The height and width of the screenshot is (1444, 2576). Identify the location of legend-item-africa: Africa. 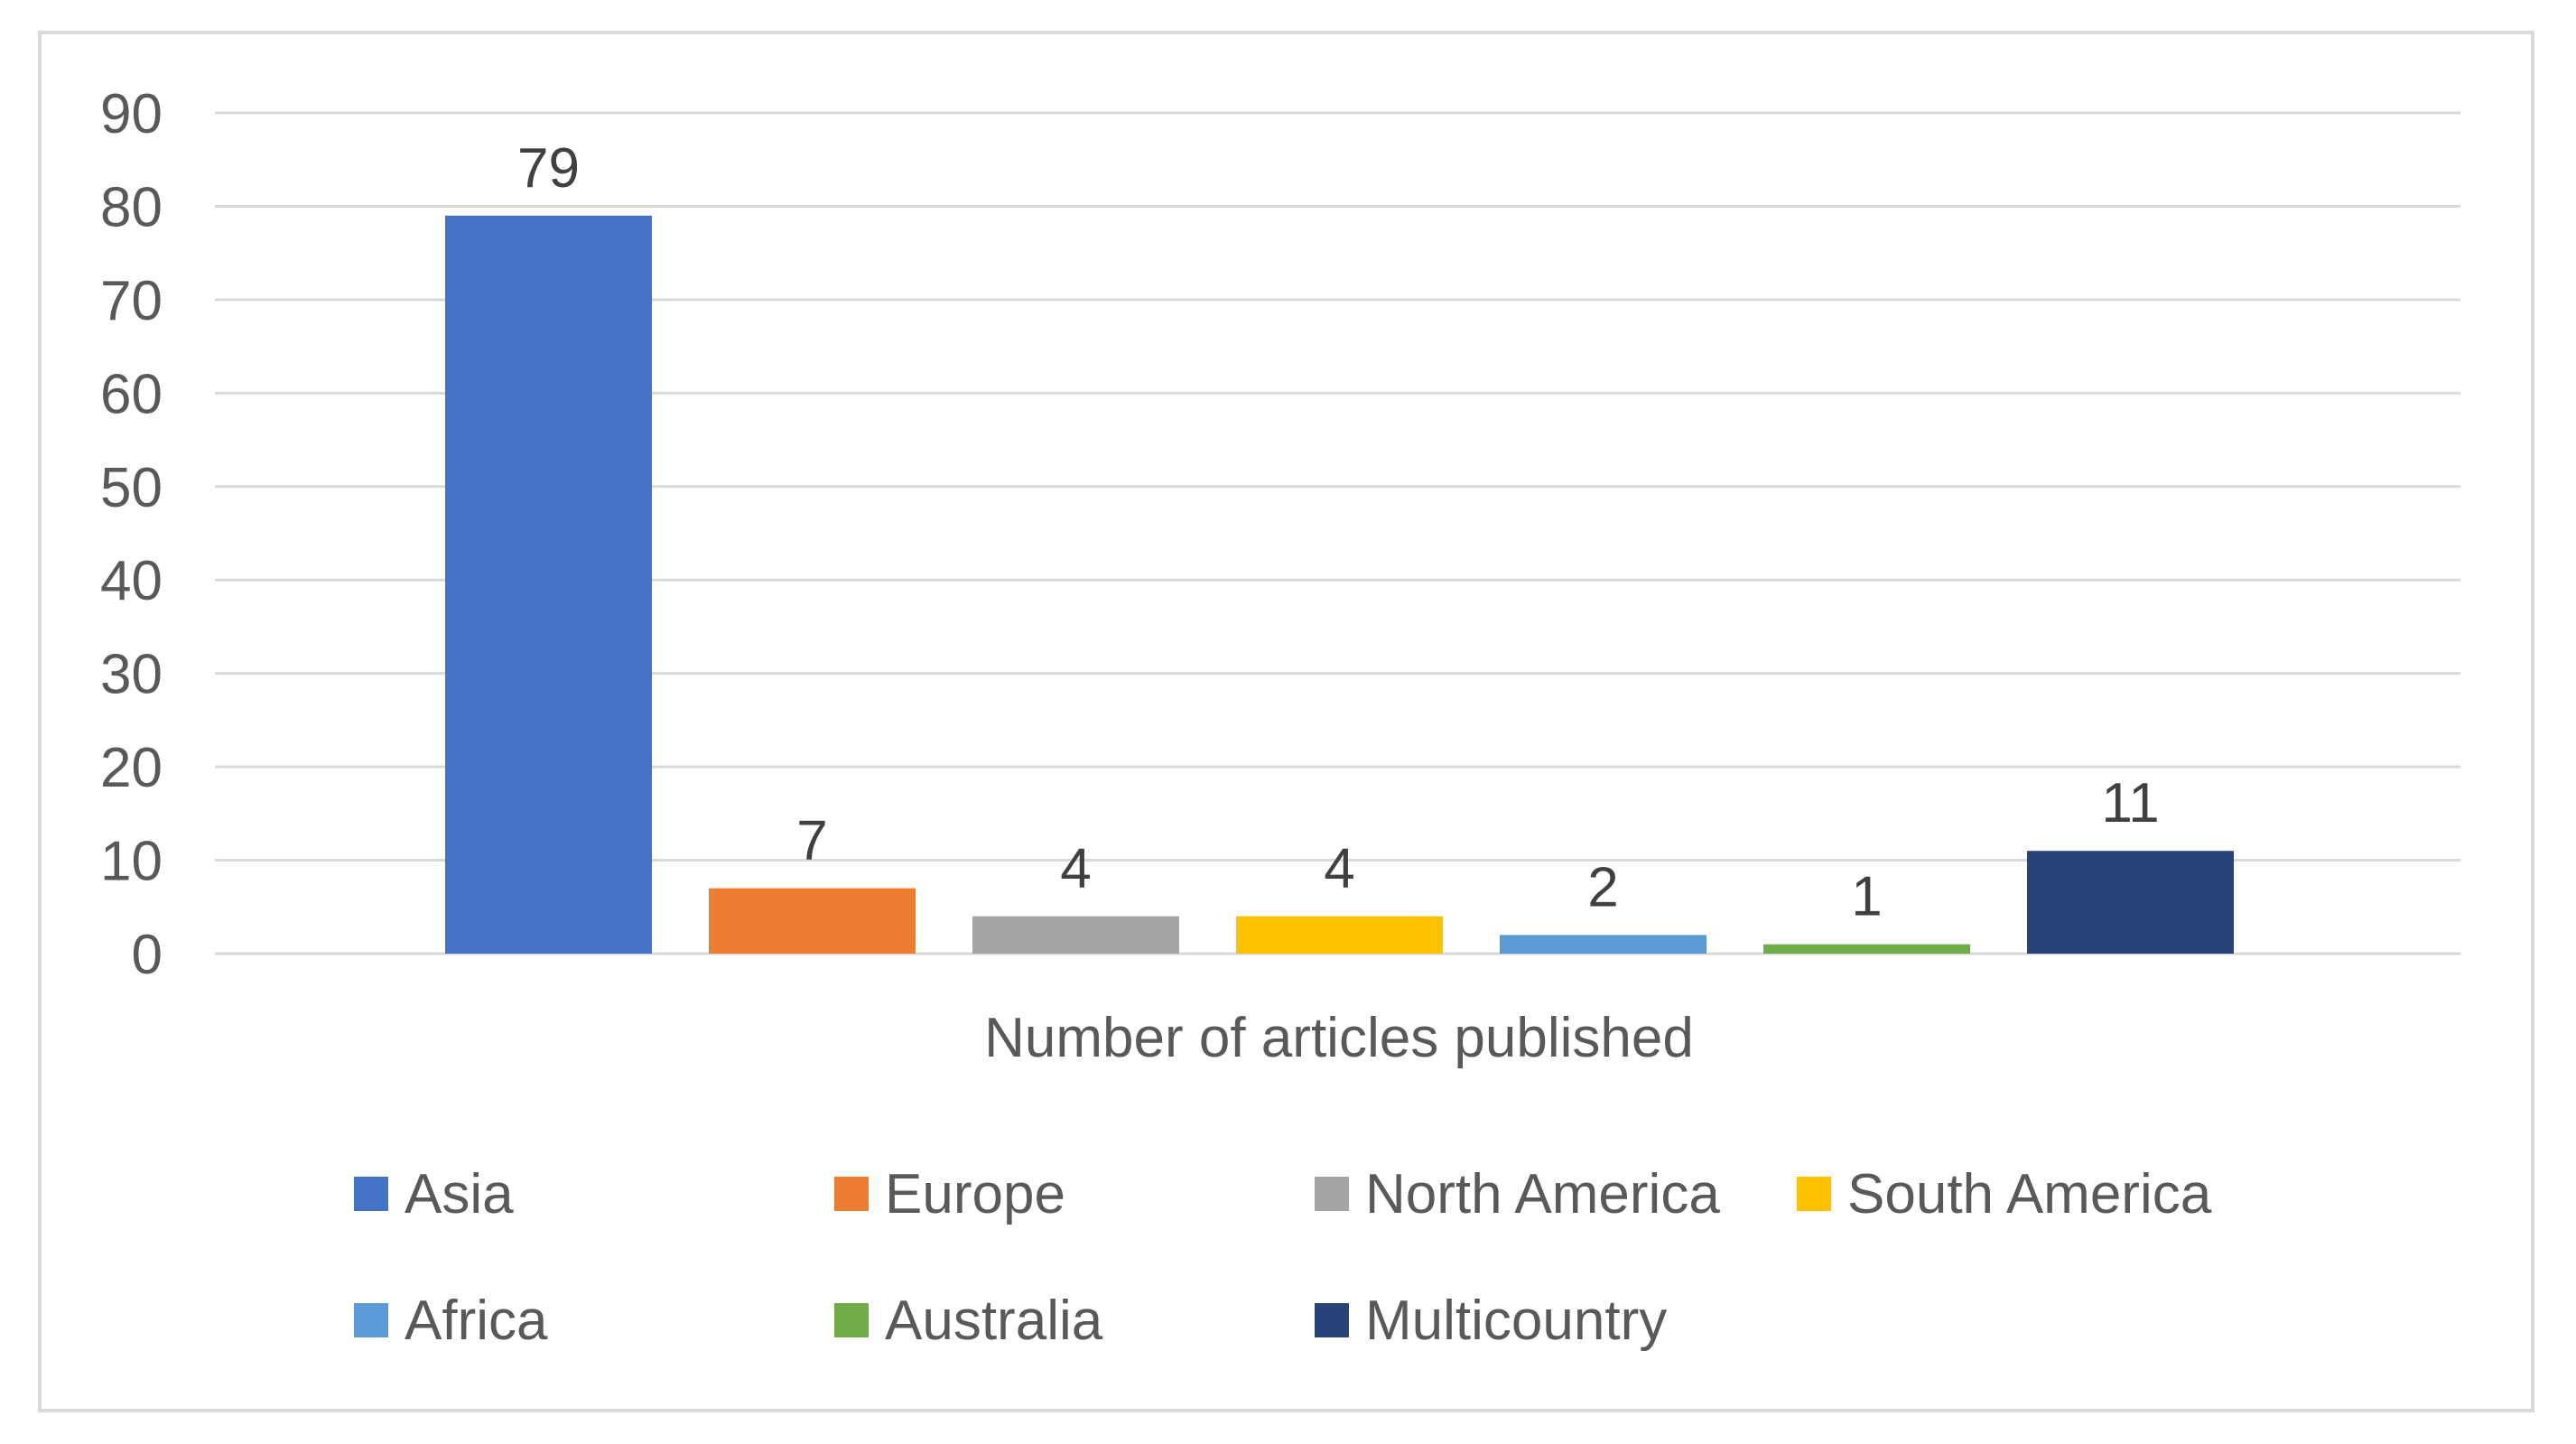
(451, 1321).